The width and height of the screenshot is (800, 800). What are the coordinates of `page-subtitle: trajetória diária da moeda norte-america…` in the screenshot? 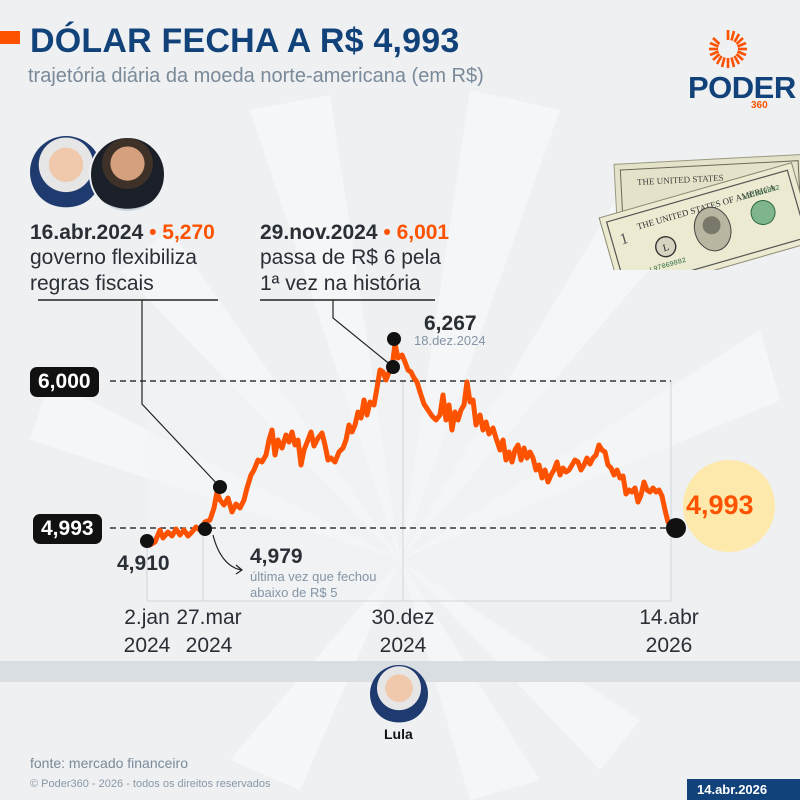 It's located at (256, 76).